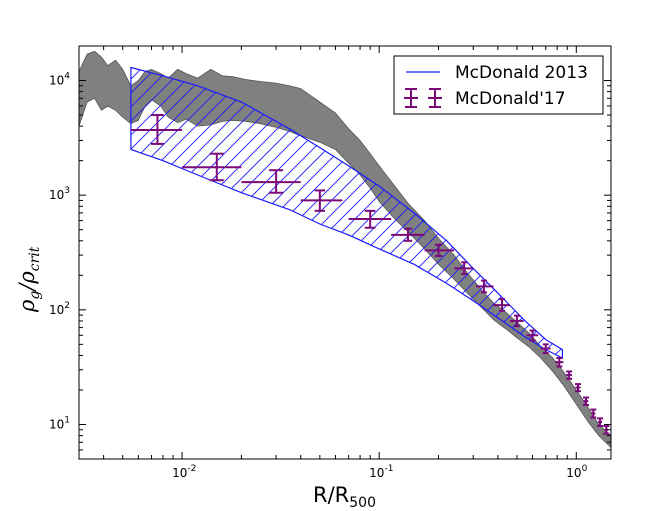 Image resolution: width=659 pixels, height=511 pixels. What do you see at coordinates (423, 98) in the screenshot?
I see `legend-mcdonald-2017-swatch` at bounding box center [423, 98].